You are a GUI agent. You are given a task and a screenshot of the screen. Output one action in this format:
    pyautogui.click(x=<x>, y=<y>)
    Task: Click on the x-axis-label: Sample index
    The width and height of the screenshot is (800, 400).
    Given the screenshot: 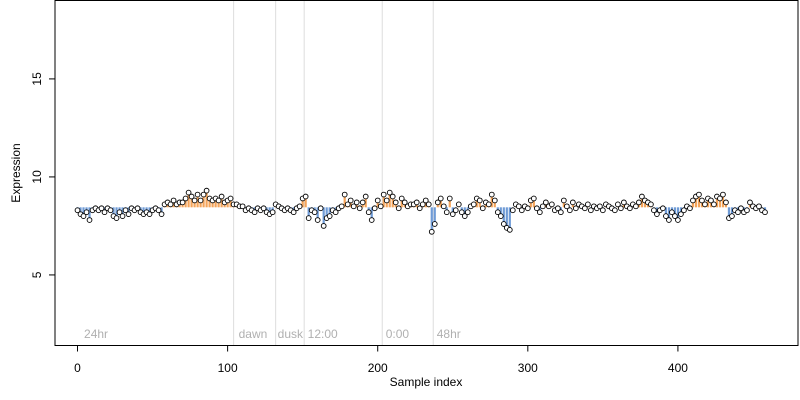 What is the action you would take?
    pyautogui.click(x=426, y=382)
    